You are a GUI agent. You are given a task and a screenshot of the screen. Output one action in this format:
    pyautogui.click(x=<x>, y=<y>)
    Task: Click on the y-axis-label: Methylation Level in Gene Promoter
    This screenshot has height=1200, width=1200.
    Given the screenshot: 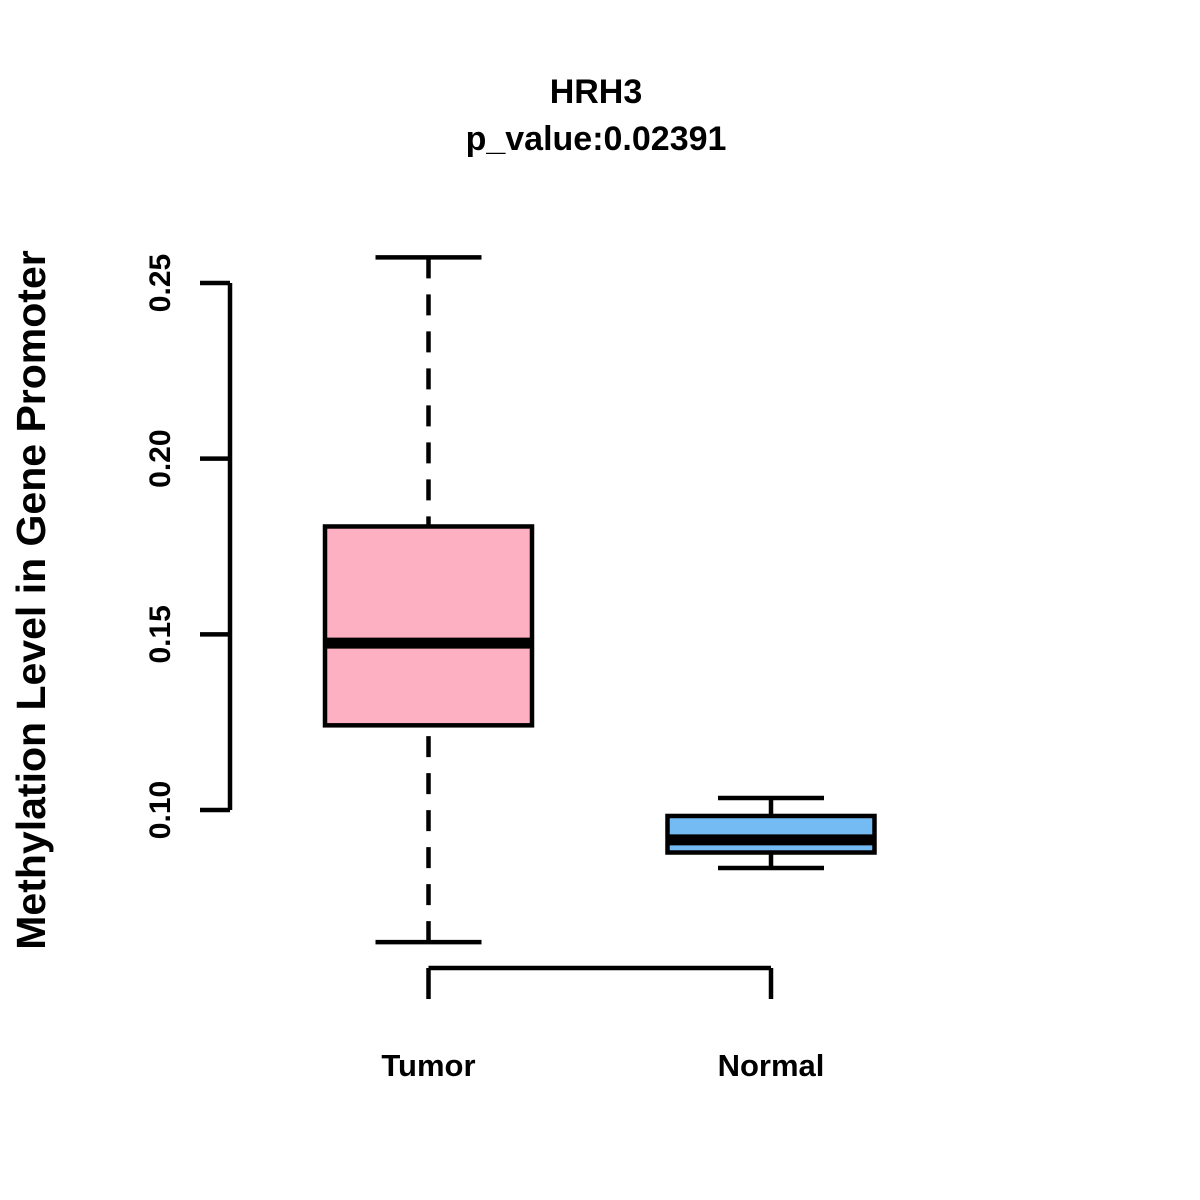 What is the action you would take?
    pyautogui.click(x=31, y=599)
    